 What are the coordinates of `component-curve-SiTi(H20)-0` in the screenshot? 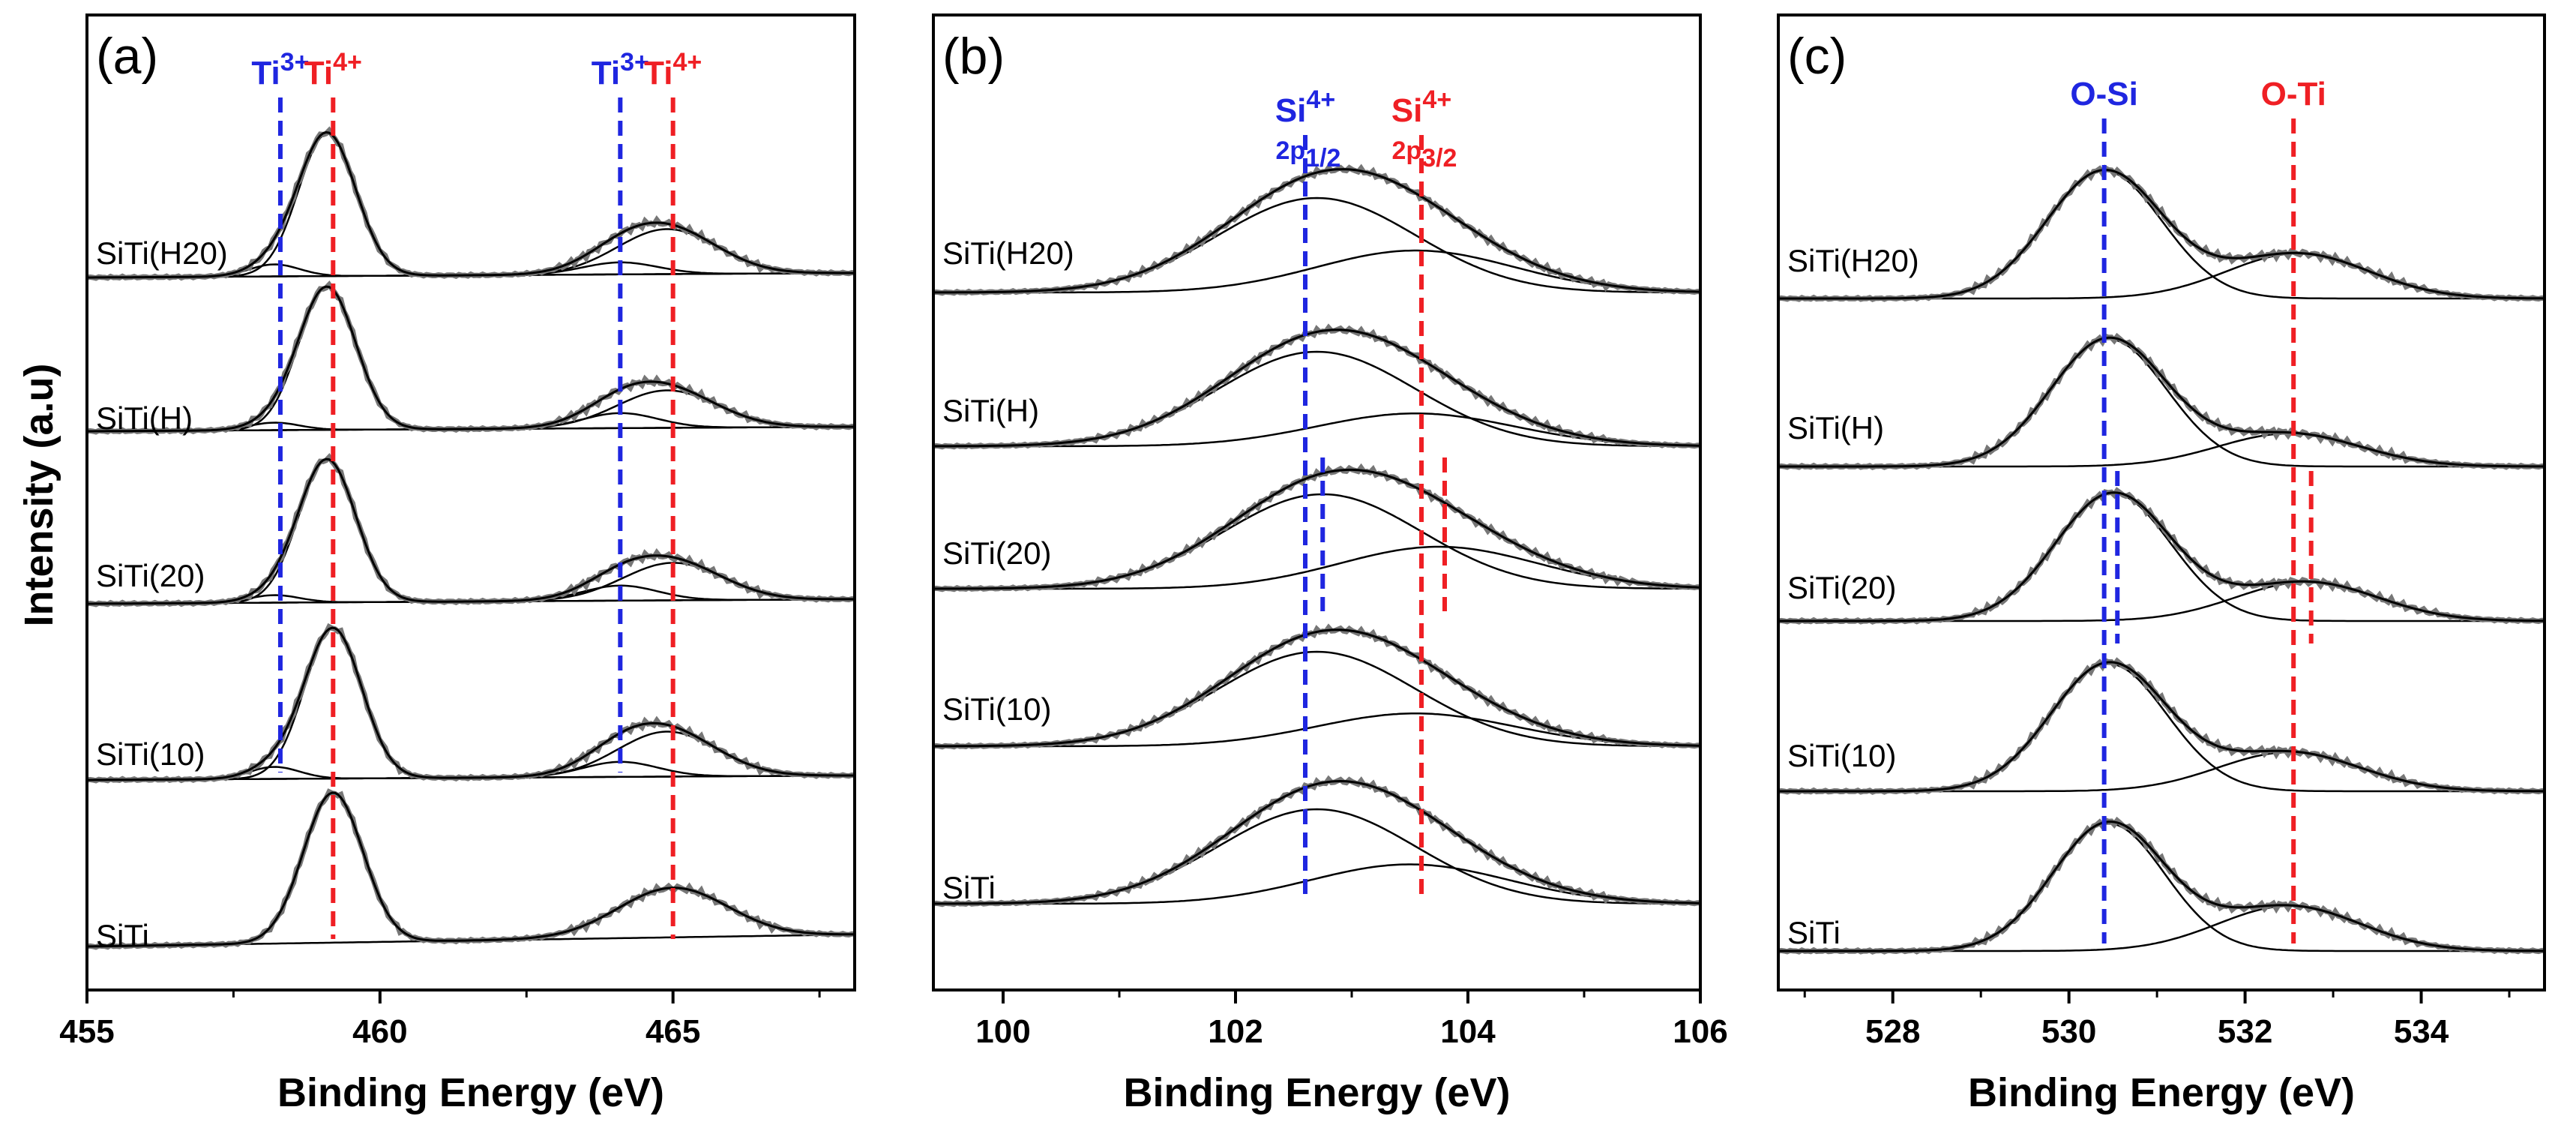 It's located at (2161, 235).